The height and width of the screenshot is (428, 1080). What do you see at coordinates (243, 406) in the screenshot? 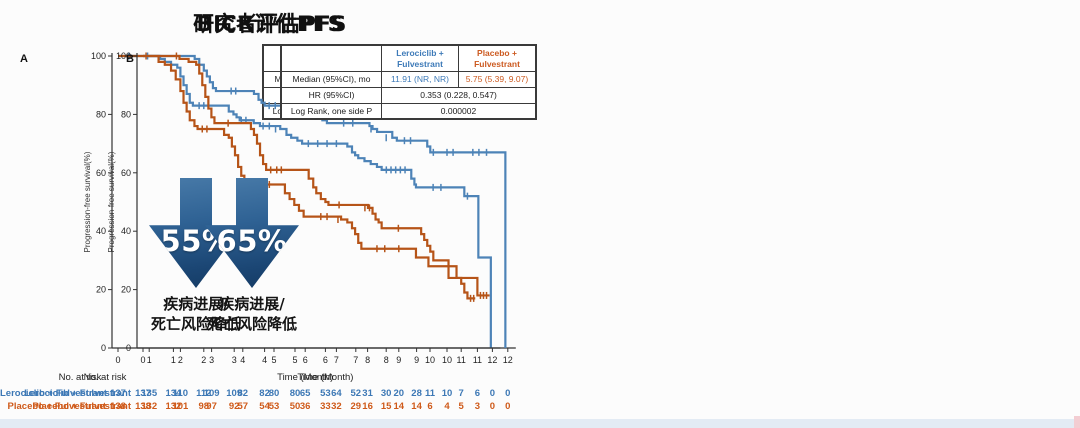
I see `risk-count: 57` at bounding box center [243, 406].